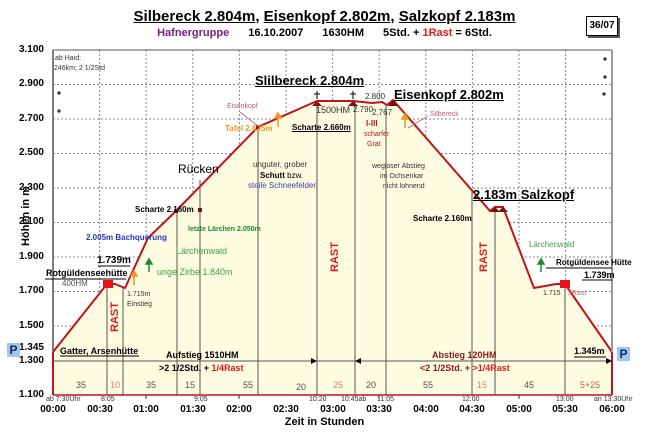 Image resolution: width=649 pixels, height=440 pixels. What do you see at coordinates (185, 368) in the screenshot?
I see `aufstieg-time: >2 1/2Std. +` at bounding box center [185, 368].